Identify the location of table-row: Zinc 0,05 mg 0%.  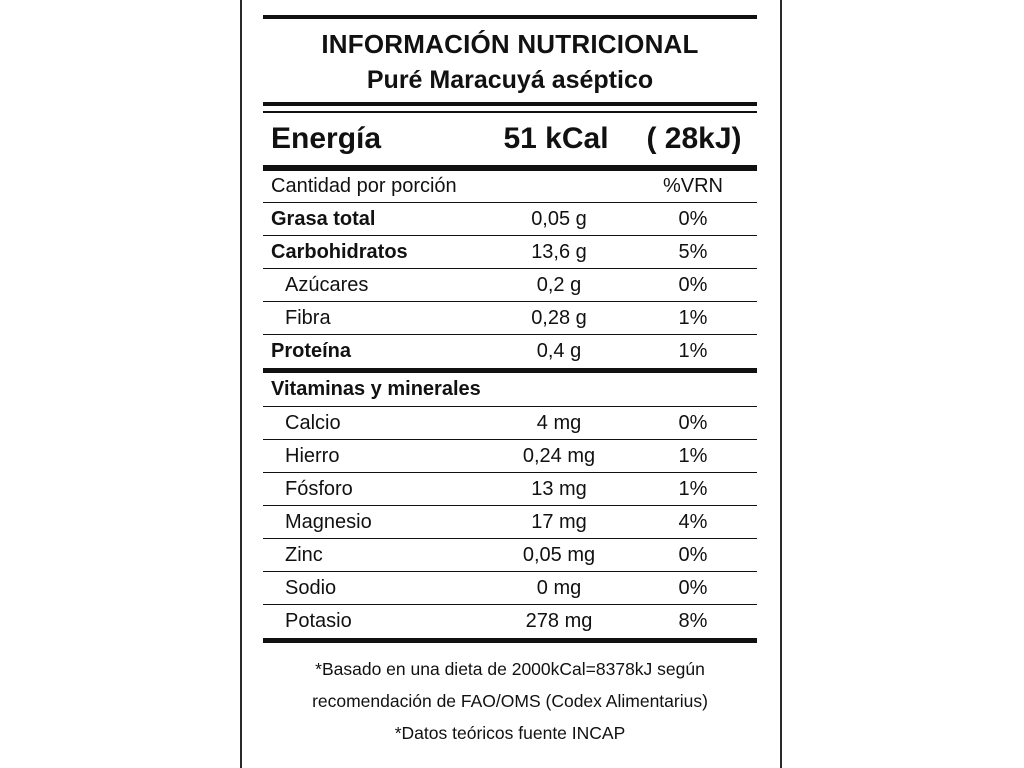
(510, 555).